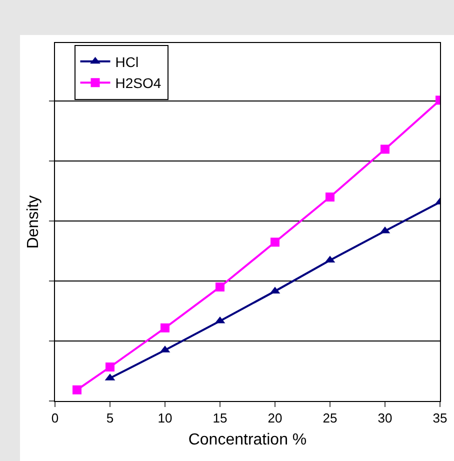 This screenshot has height=461, width=454. What do you see at coordinates (138, 83) in the screenshot?
I see `legend-label: H2SO4` at bounding box center [138, 83].